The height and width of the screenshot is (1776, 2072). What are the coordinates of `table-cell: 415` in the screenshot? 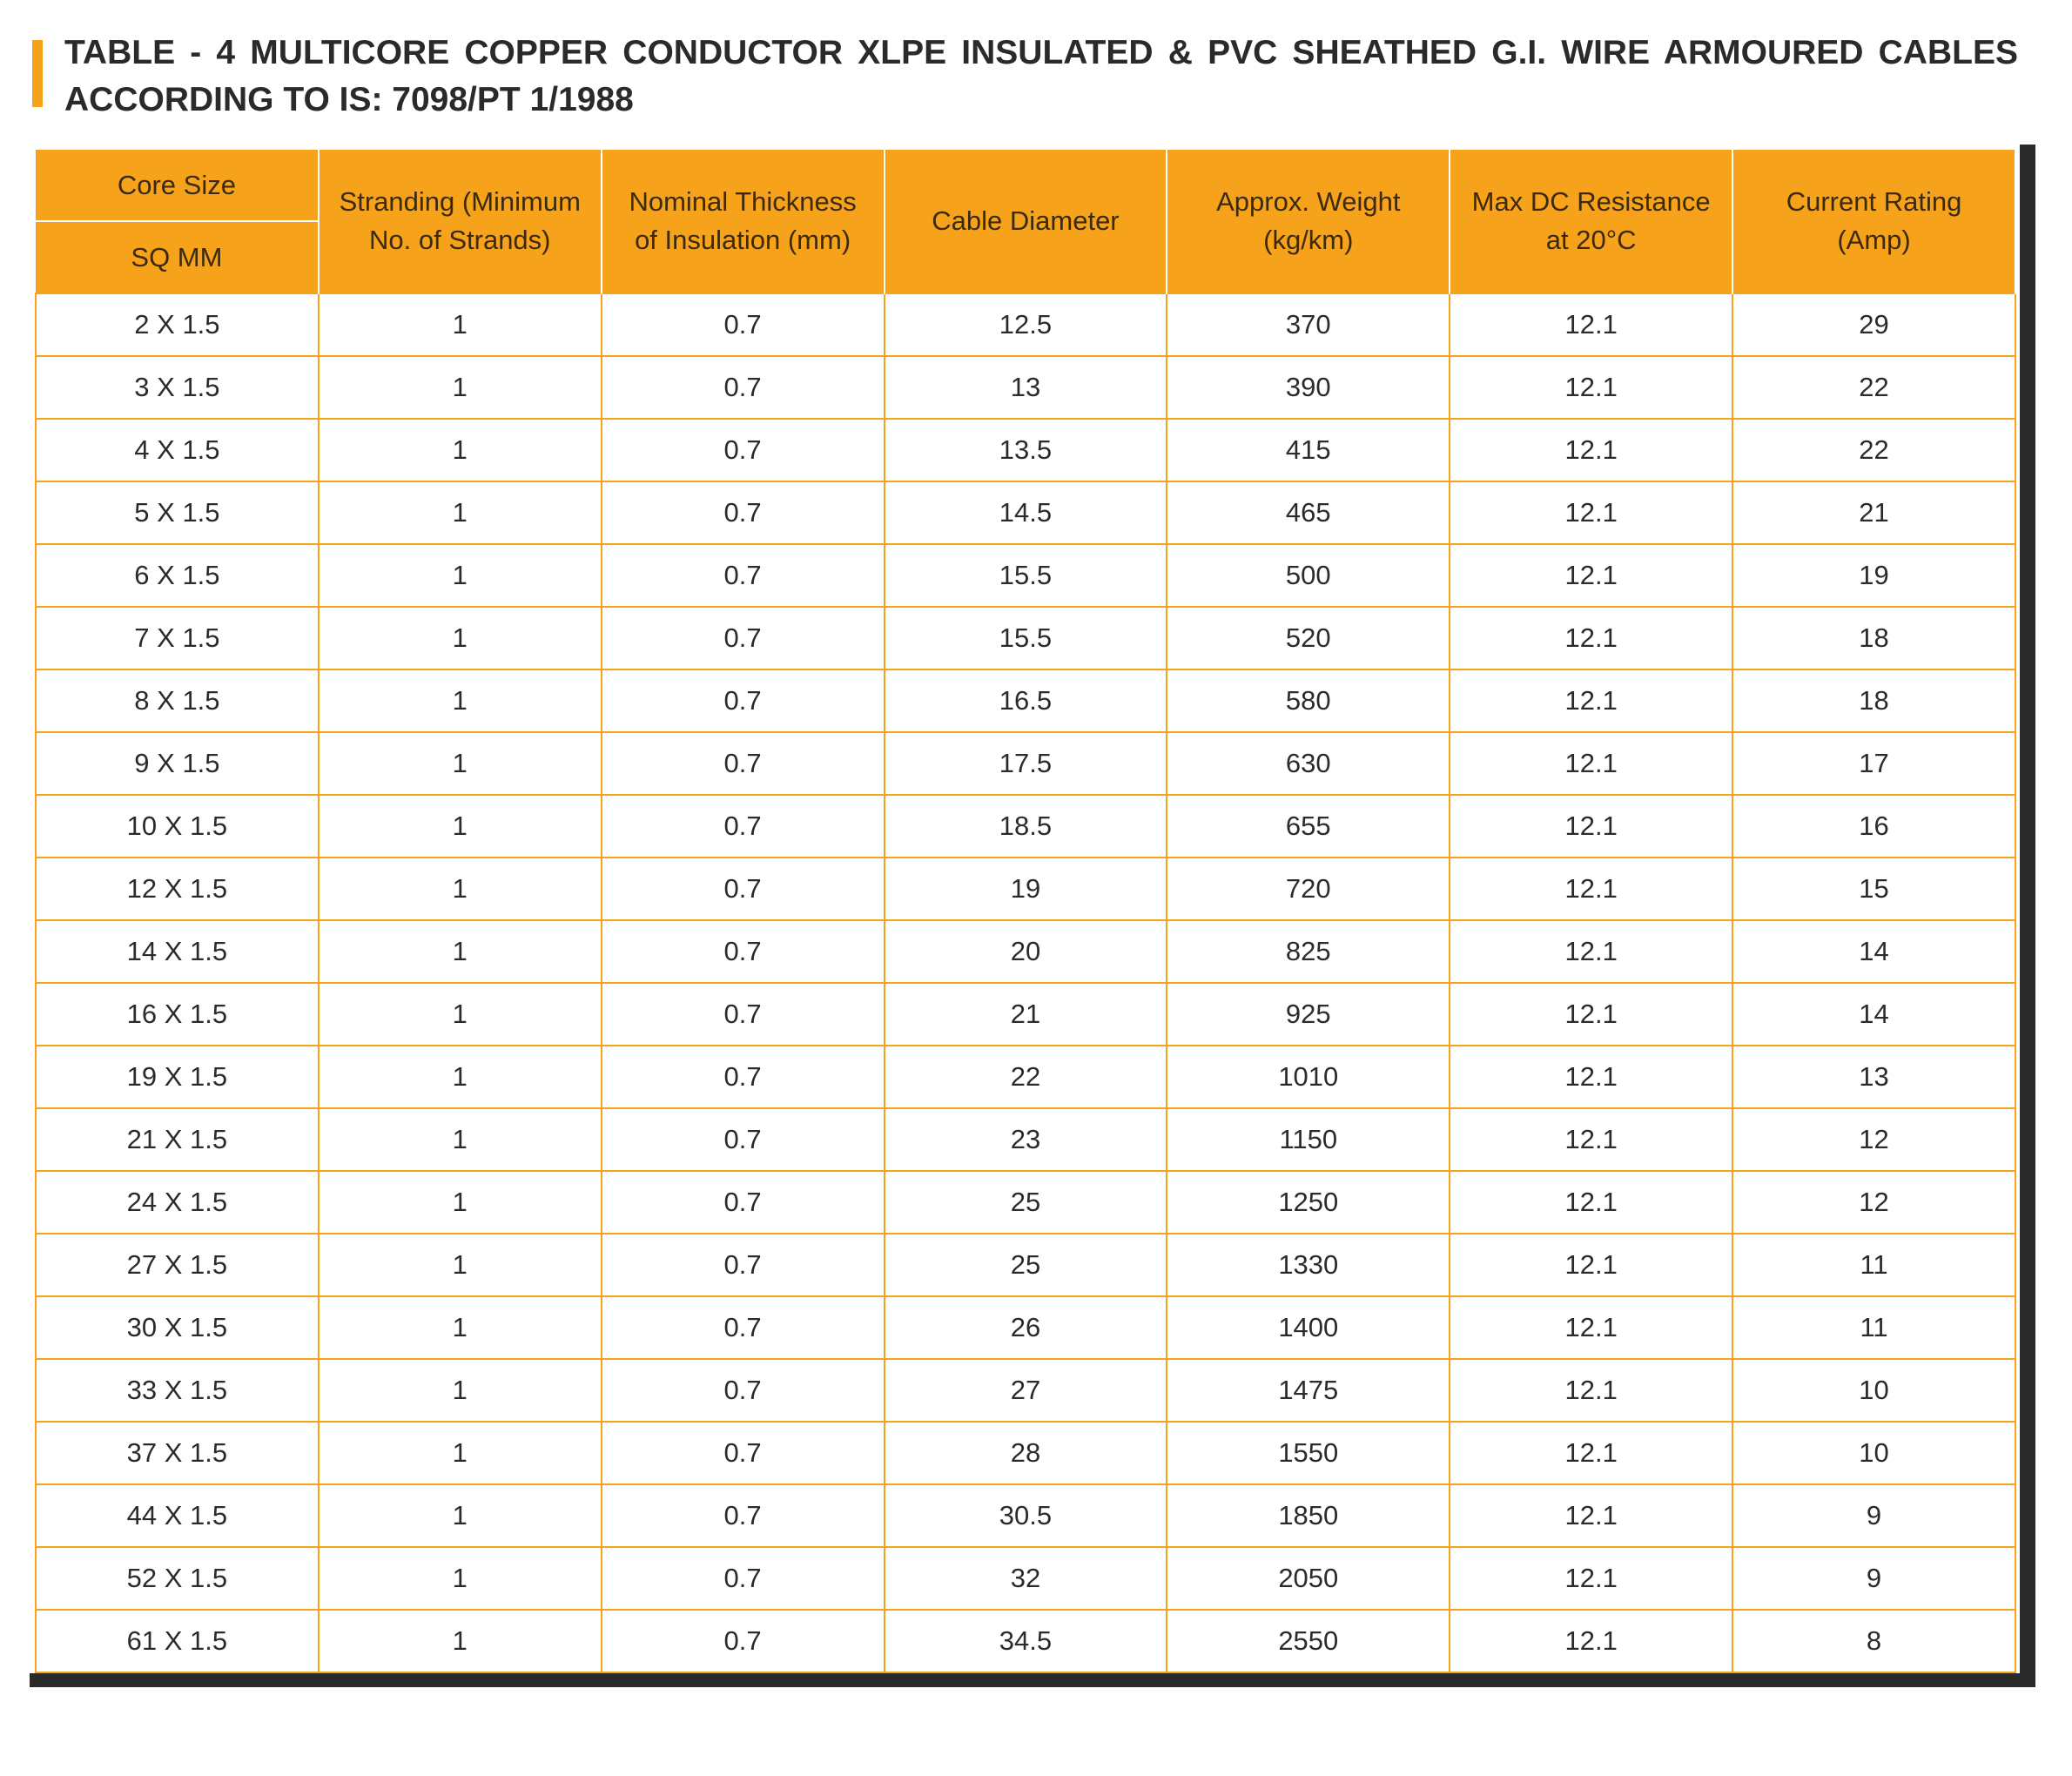 It's located at (1309, 450).